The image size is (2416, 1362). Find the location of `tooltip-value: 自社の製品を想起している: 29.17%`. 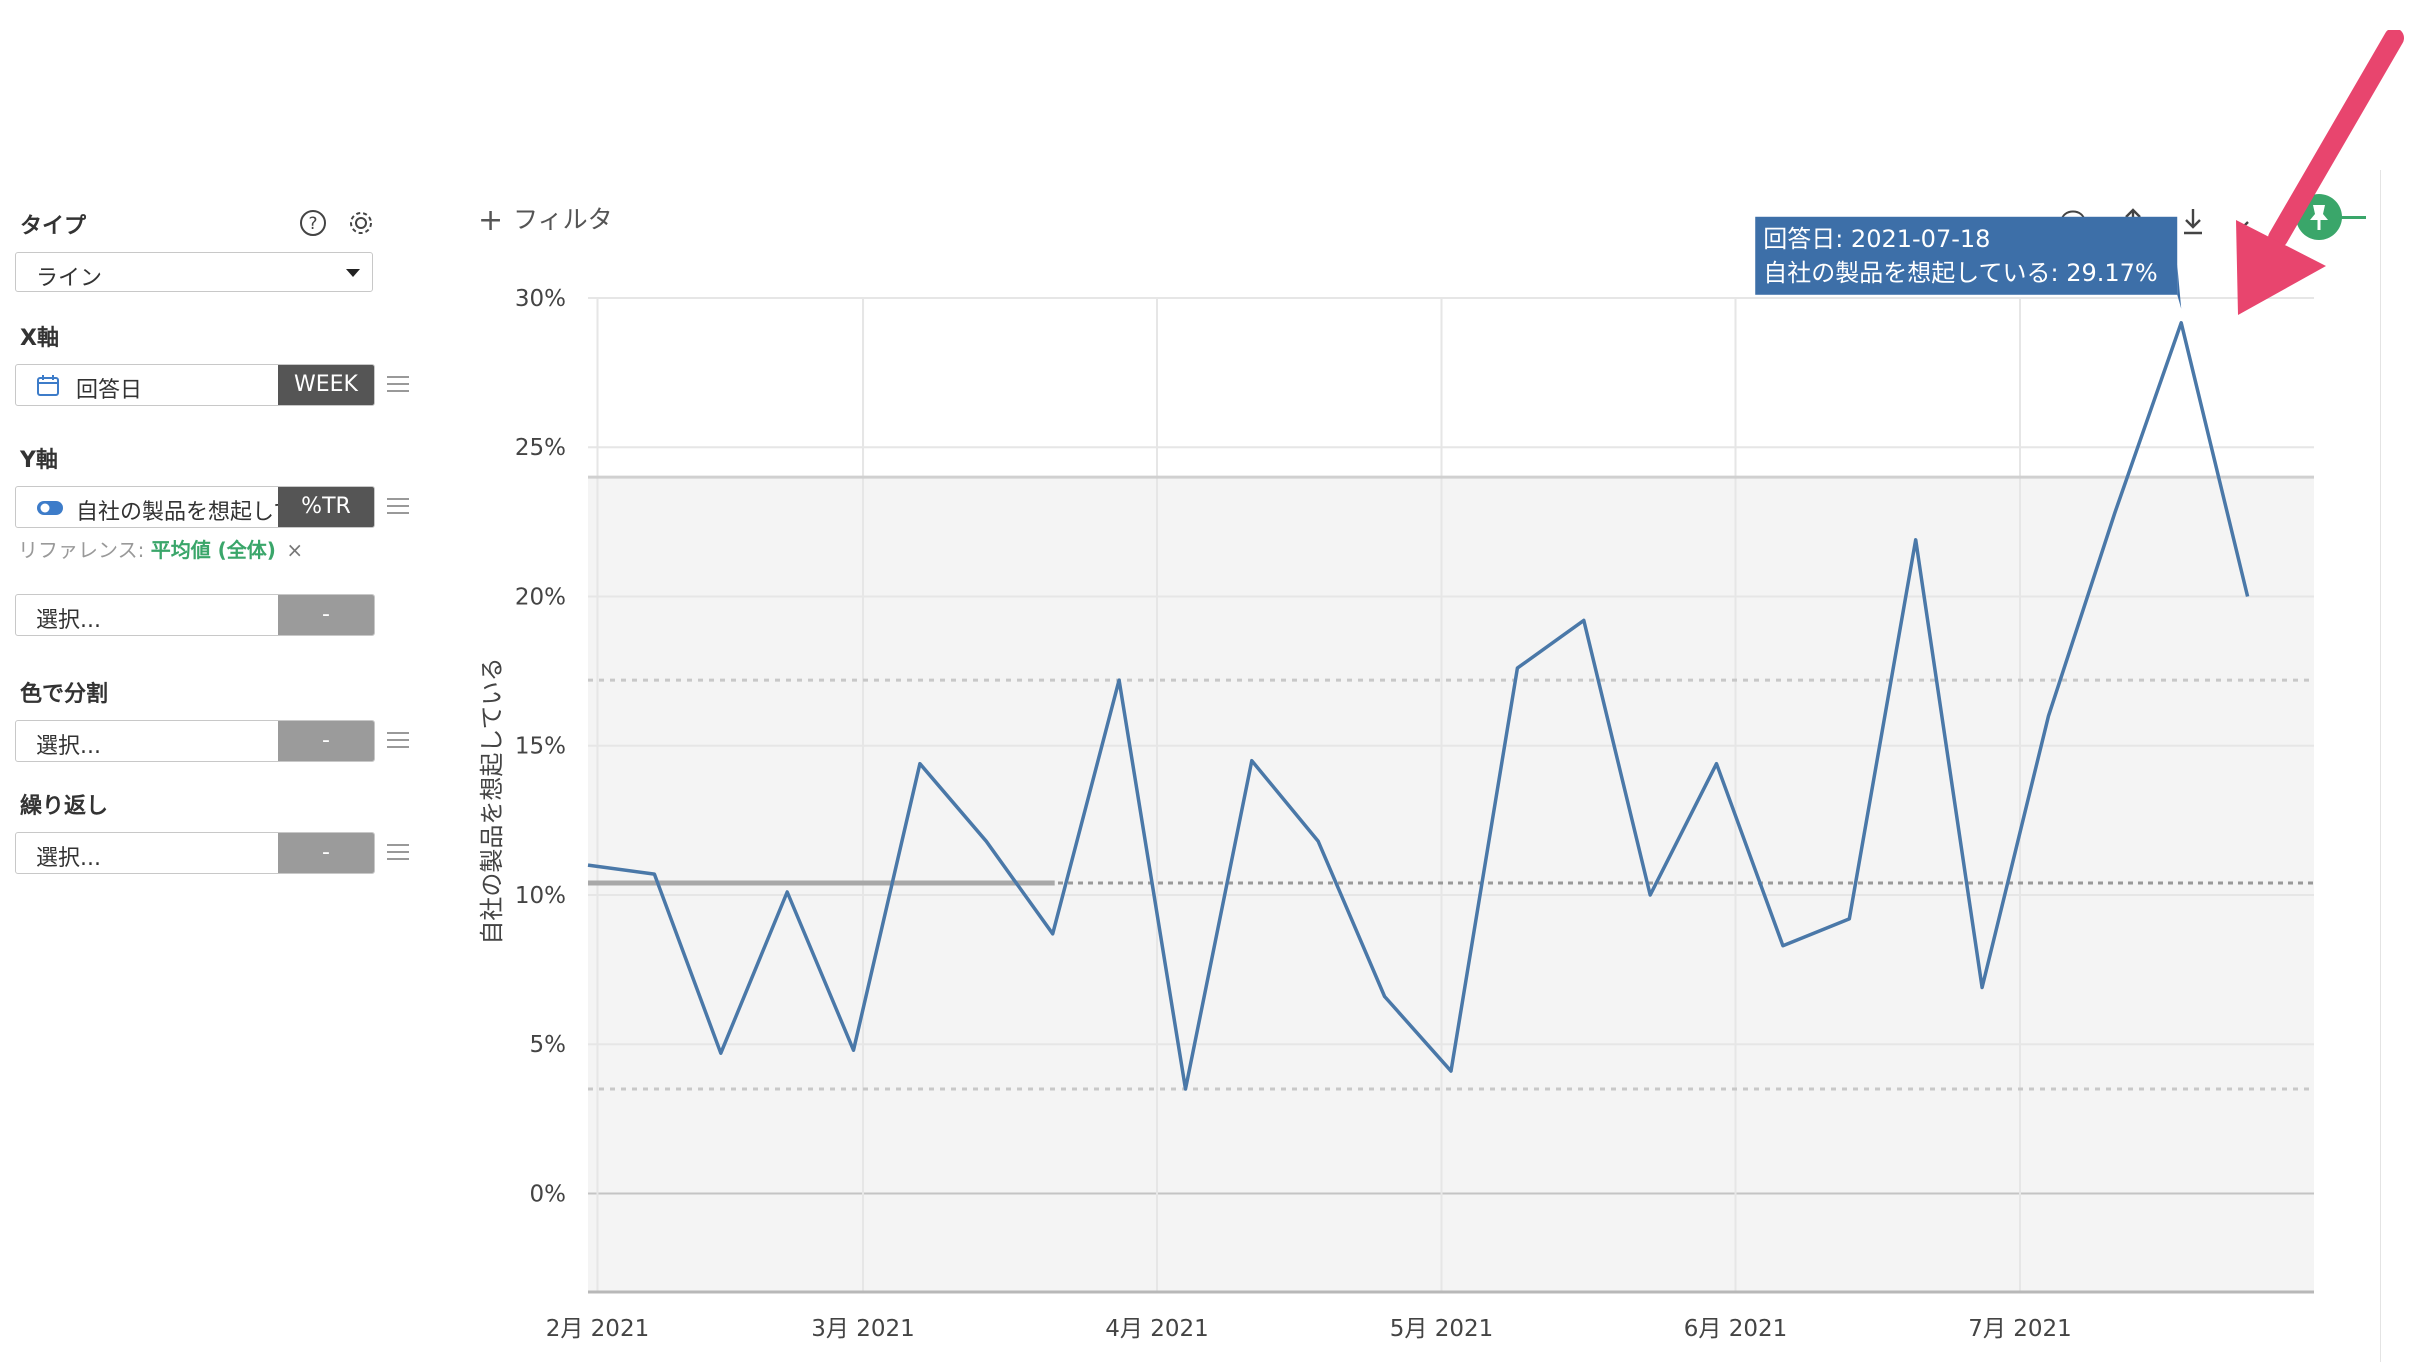

tooltip-value: 自社の製品を想起している: 29.17% is located at coordinates (1960, 273).